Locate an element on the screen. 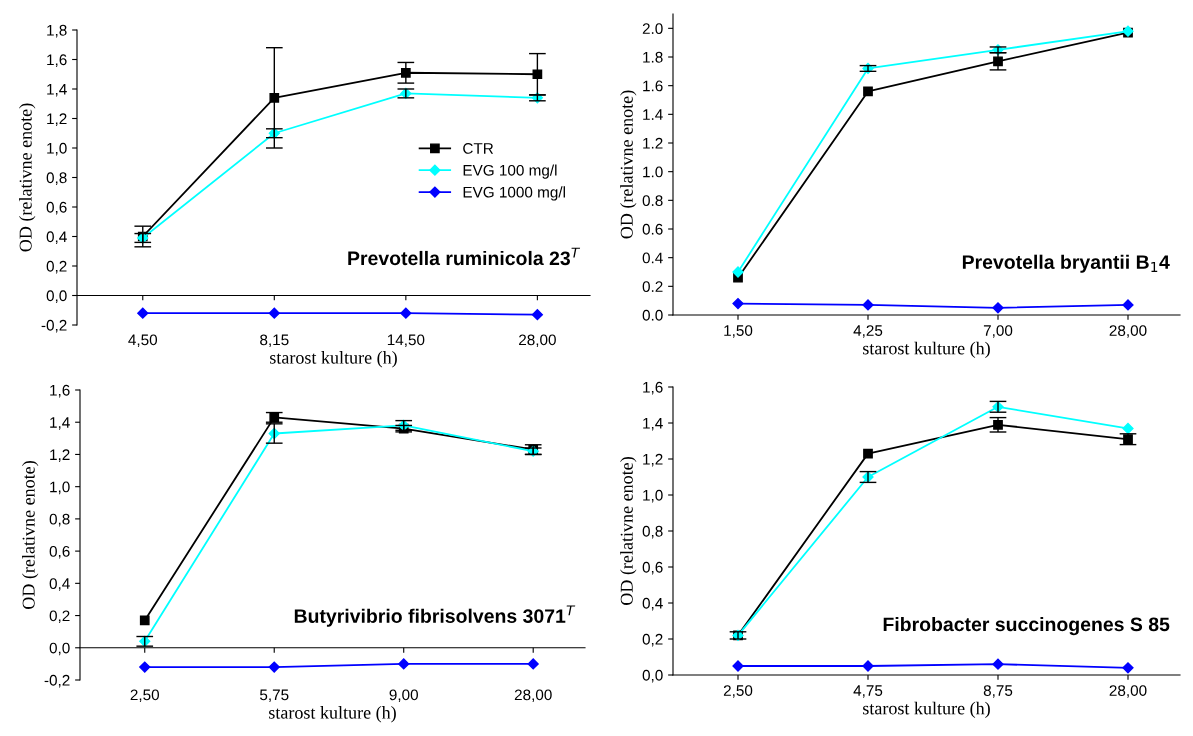 The height and width of the screenshot is (736, 1193). y-tick-label: 0.6 is located at coordinates (652, 229).